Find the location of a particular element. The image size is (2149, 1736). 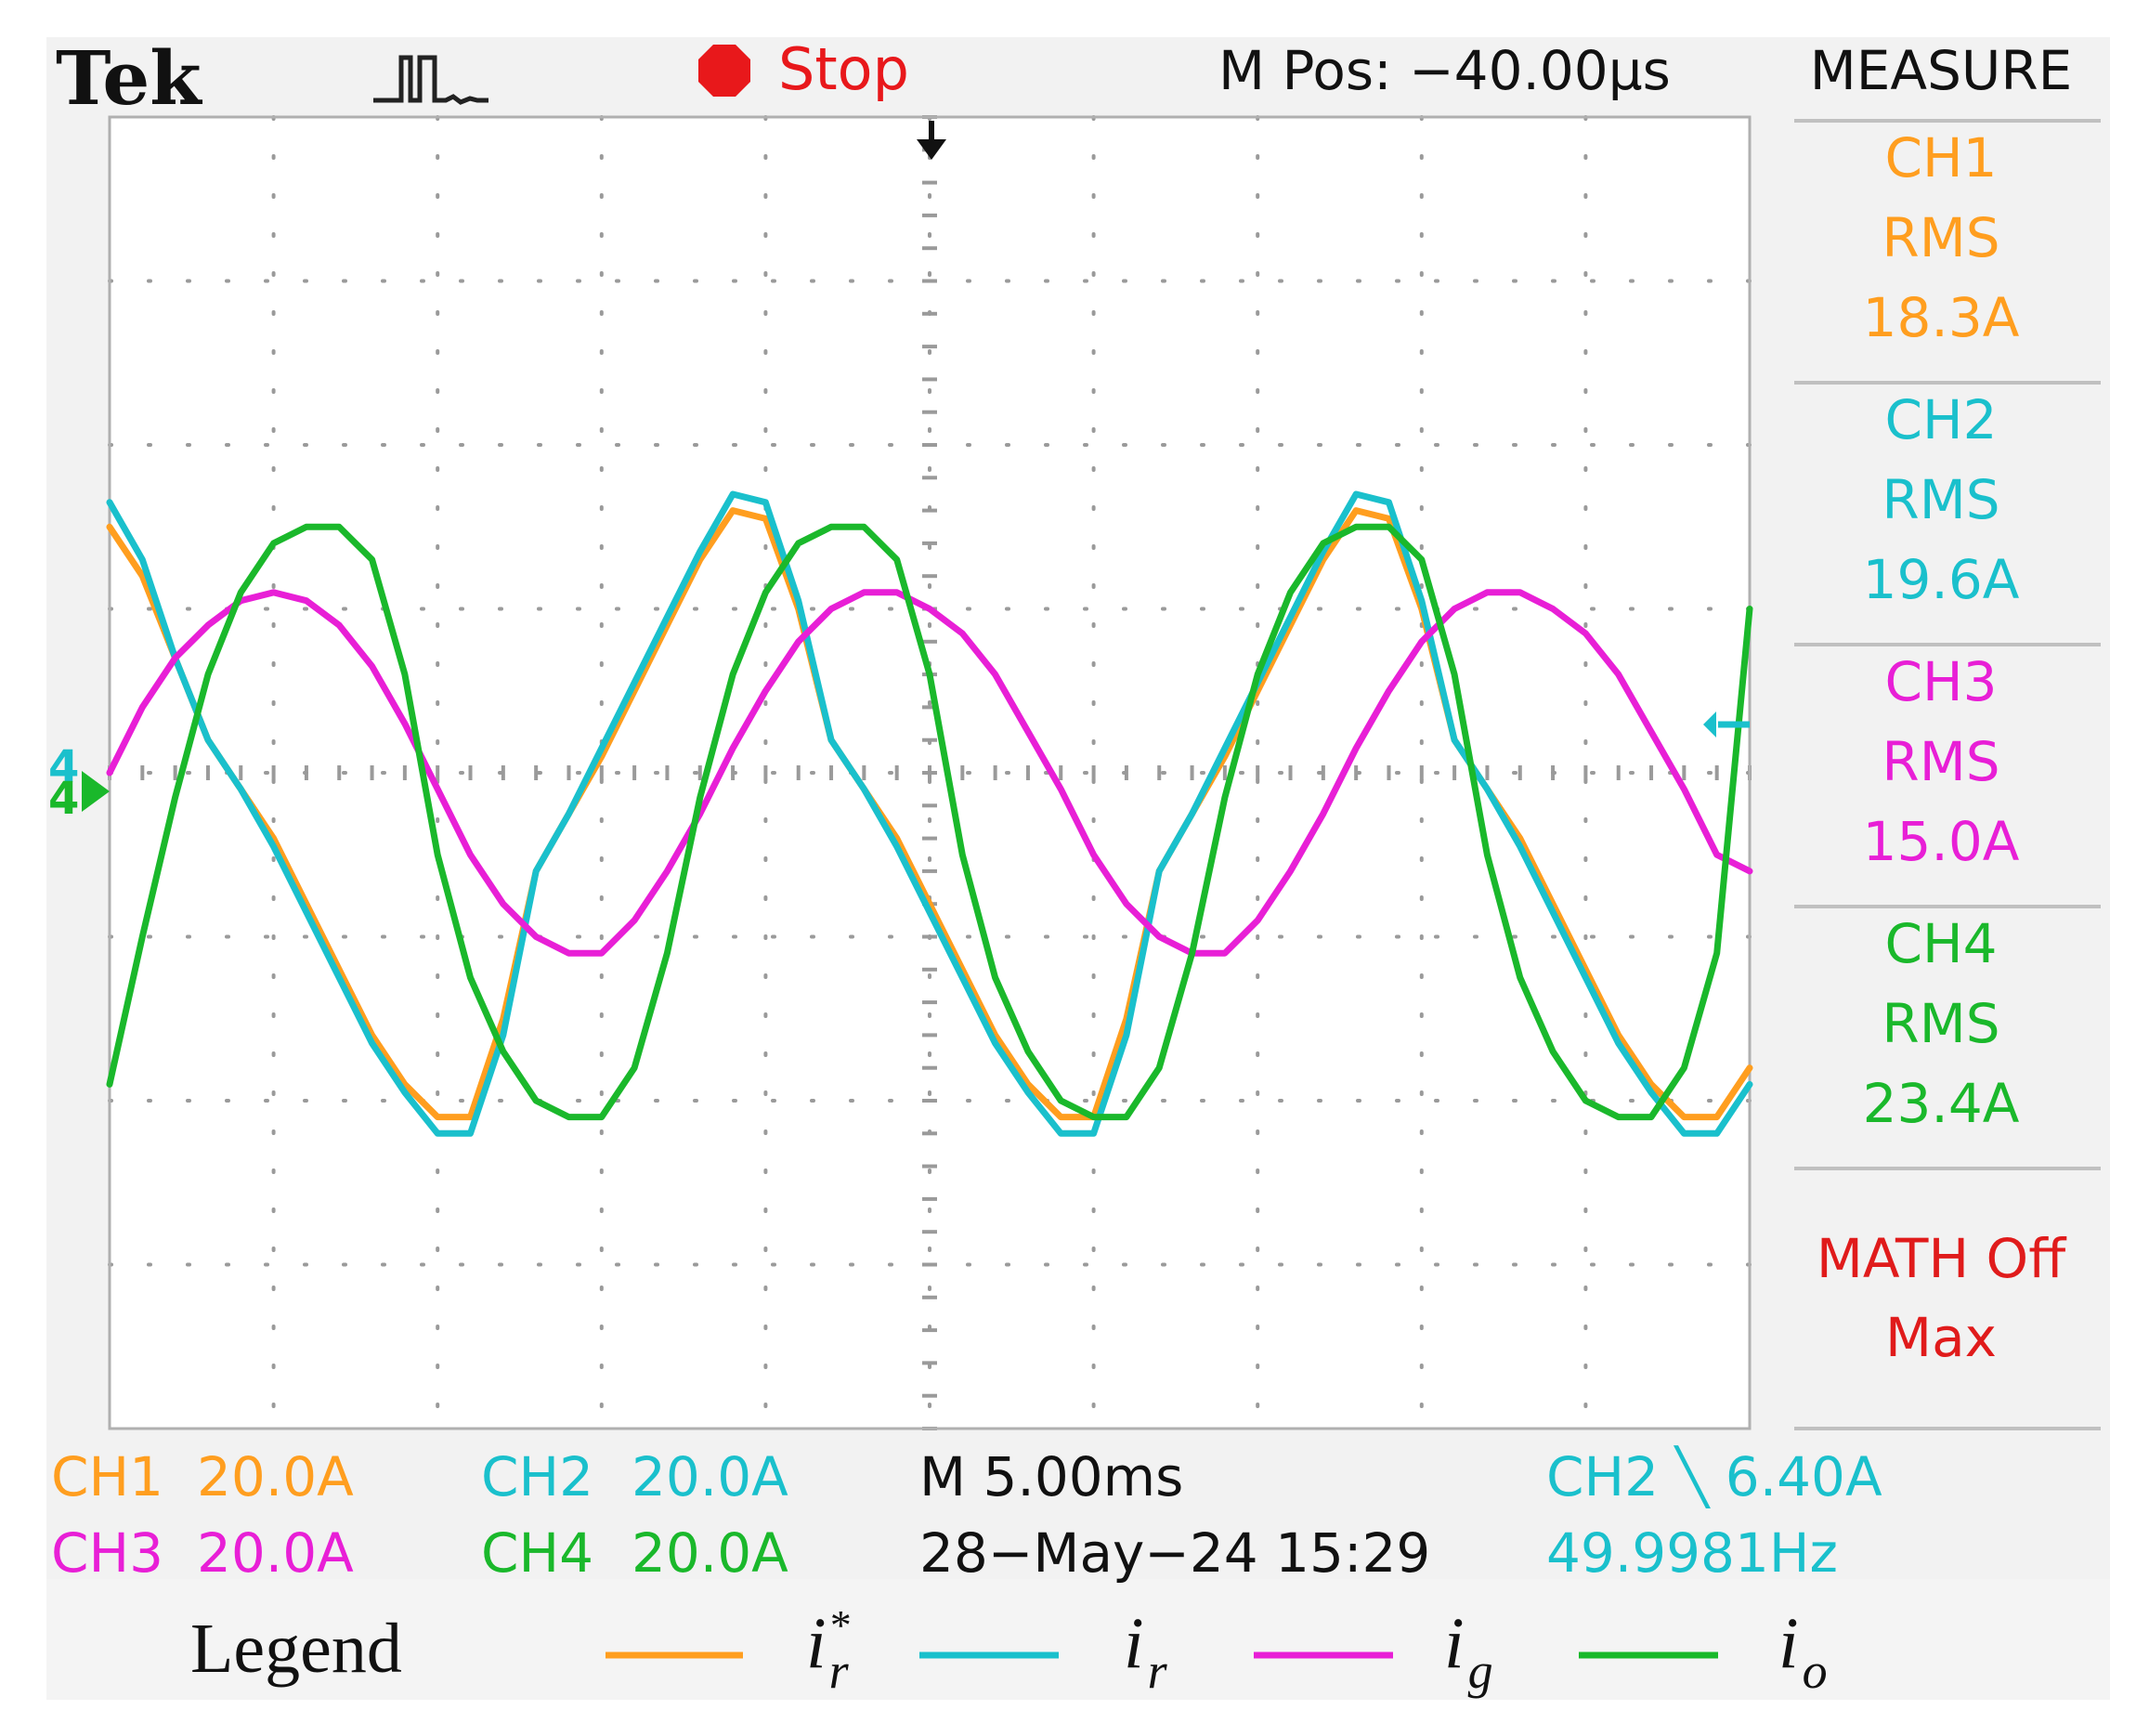

legend-symbol: io is located at coordinates (1803, 1651).